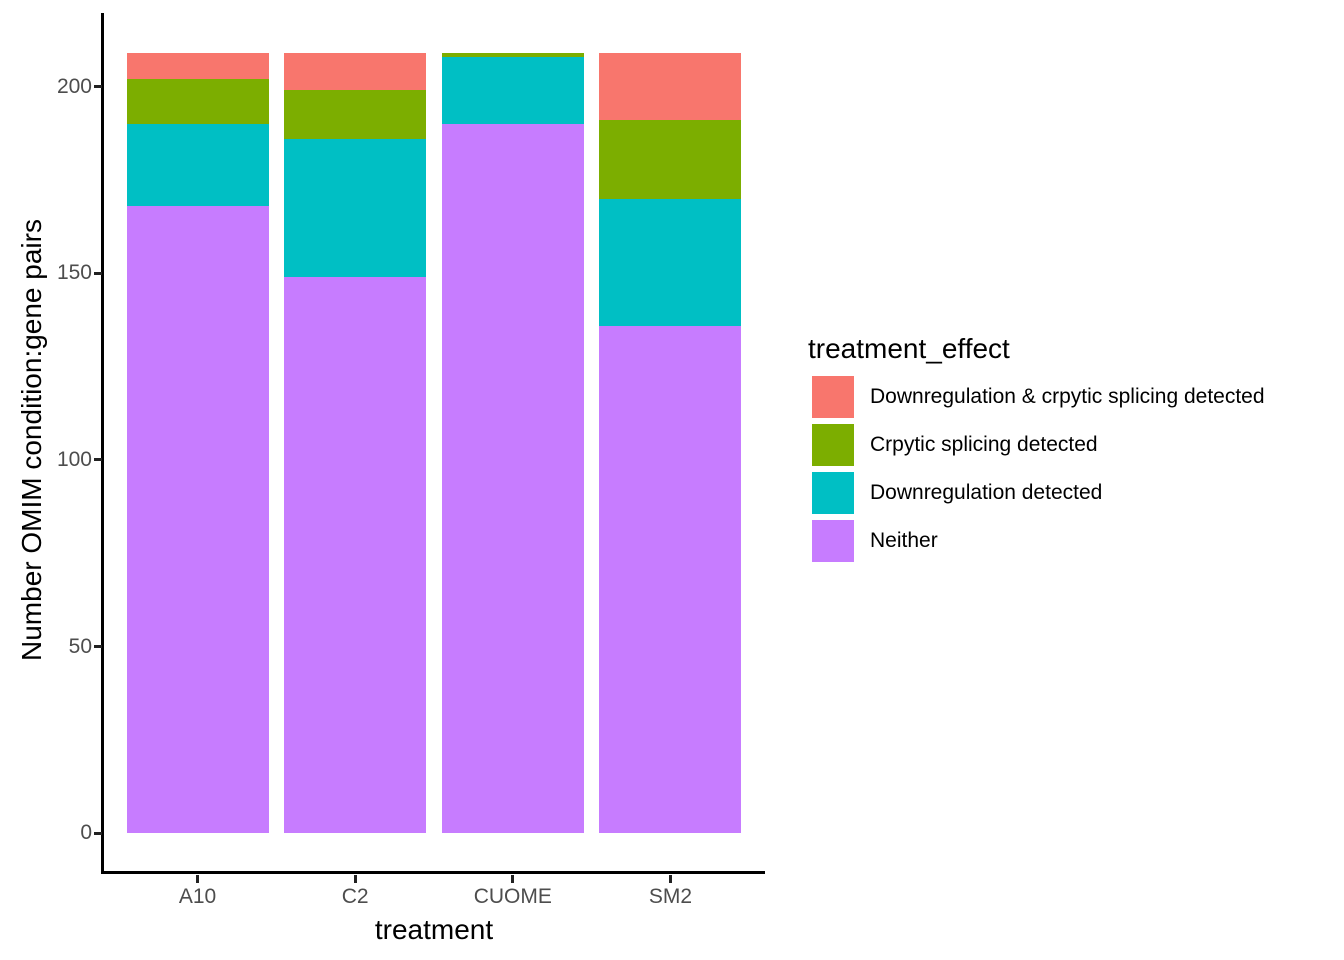 This screenshot has width=1344, height=960. What do you see at coordinates (74, 86) in the screenshot?
I see `y-tick-label: 200` at bounding box center [74, 86].